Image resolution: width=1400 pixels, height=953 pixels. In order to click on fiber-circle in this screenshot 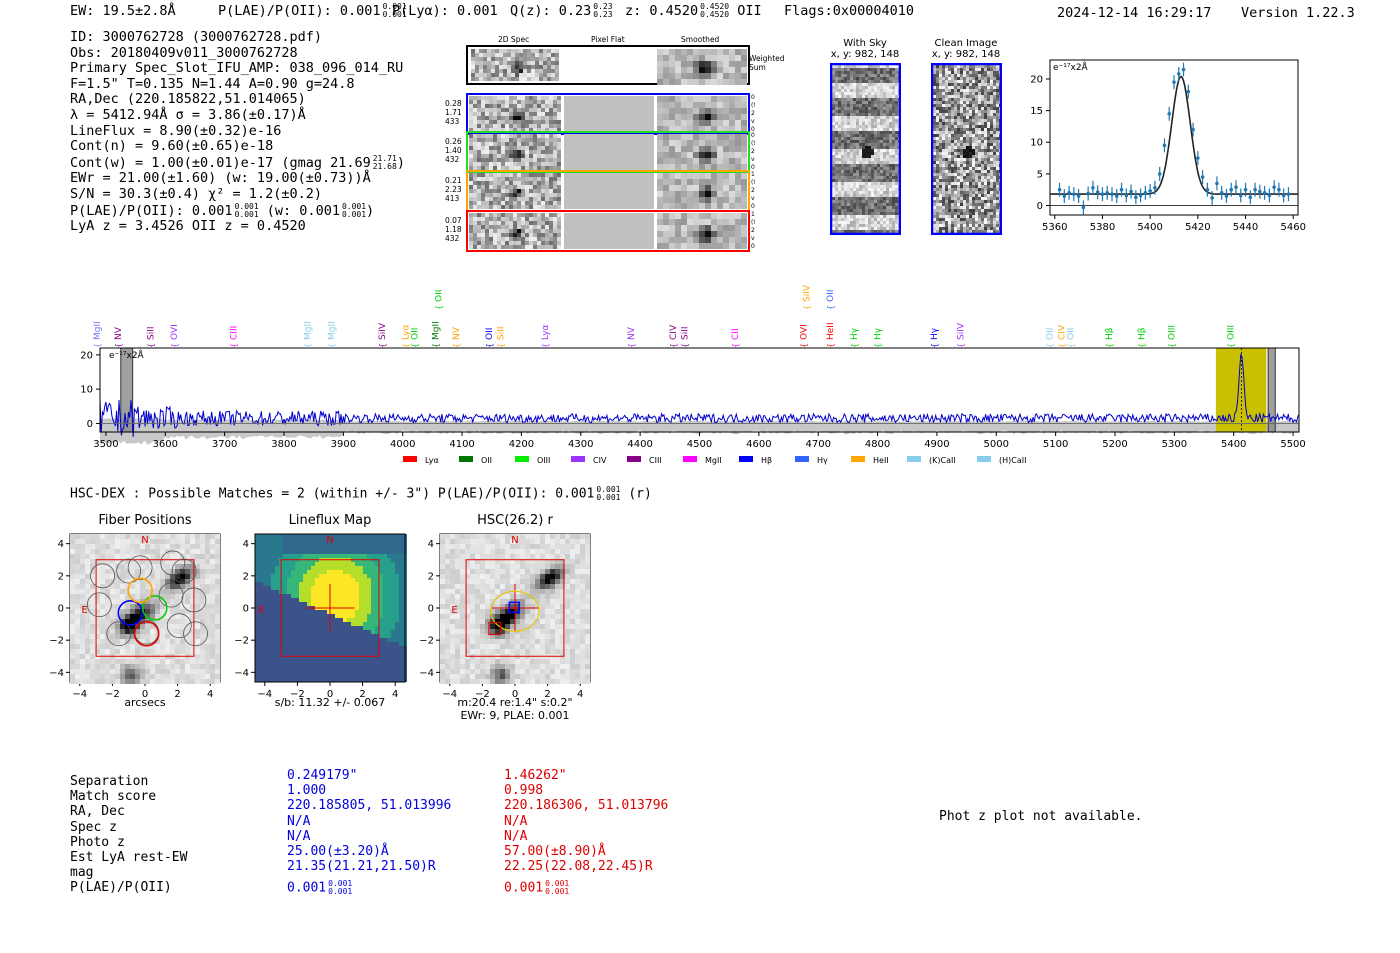, I will do `click(103, 576)`.